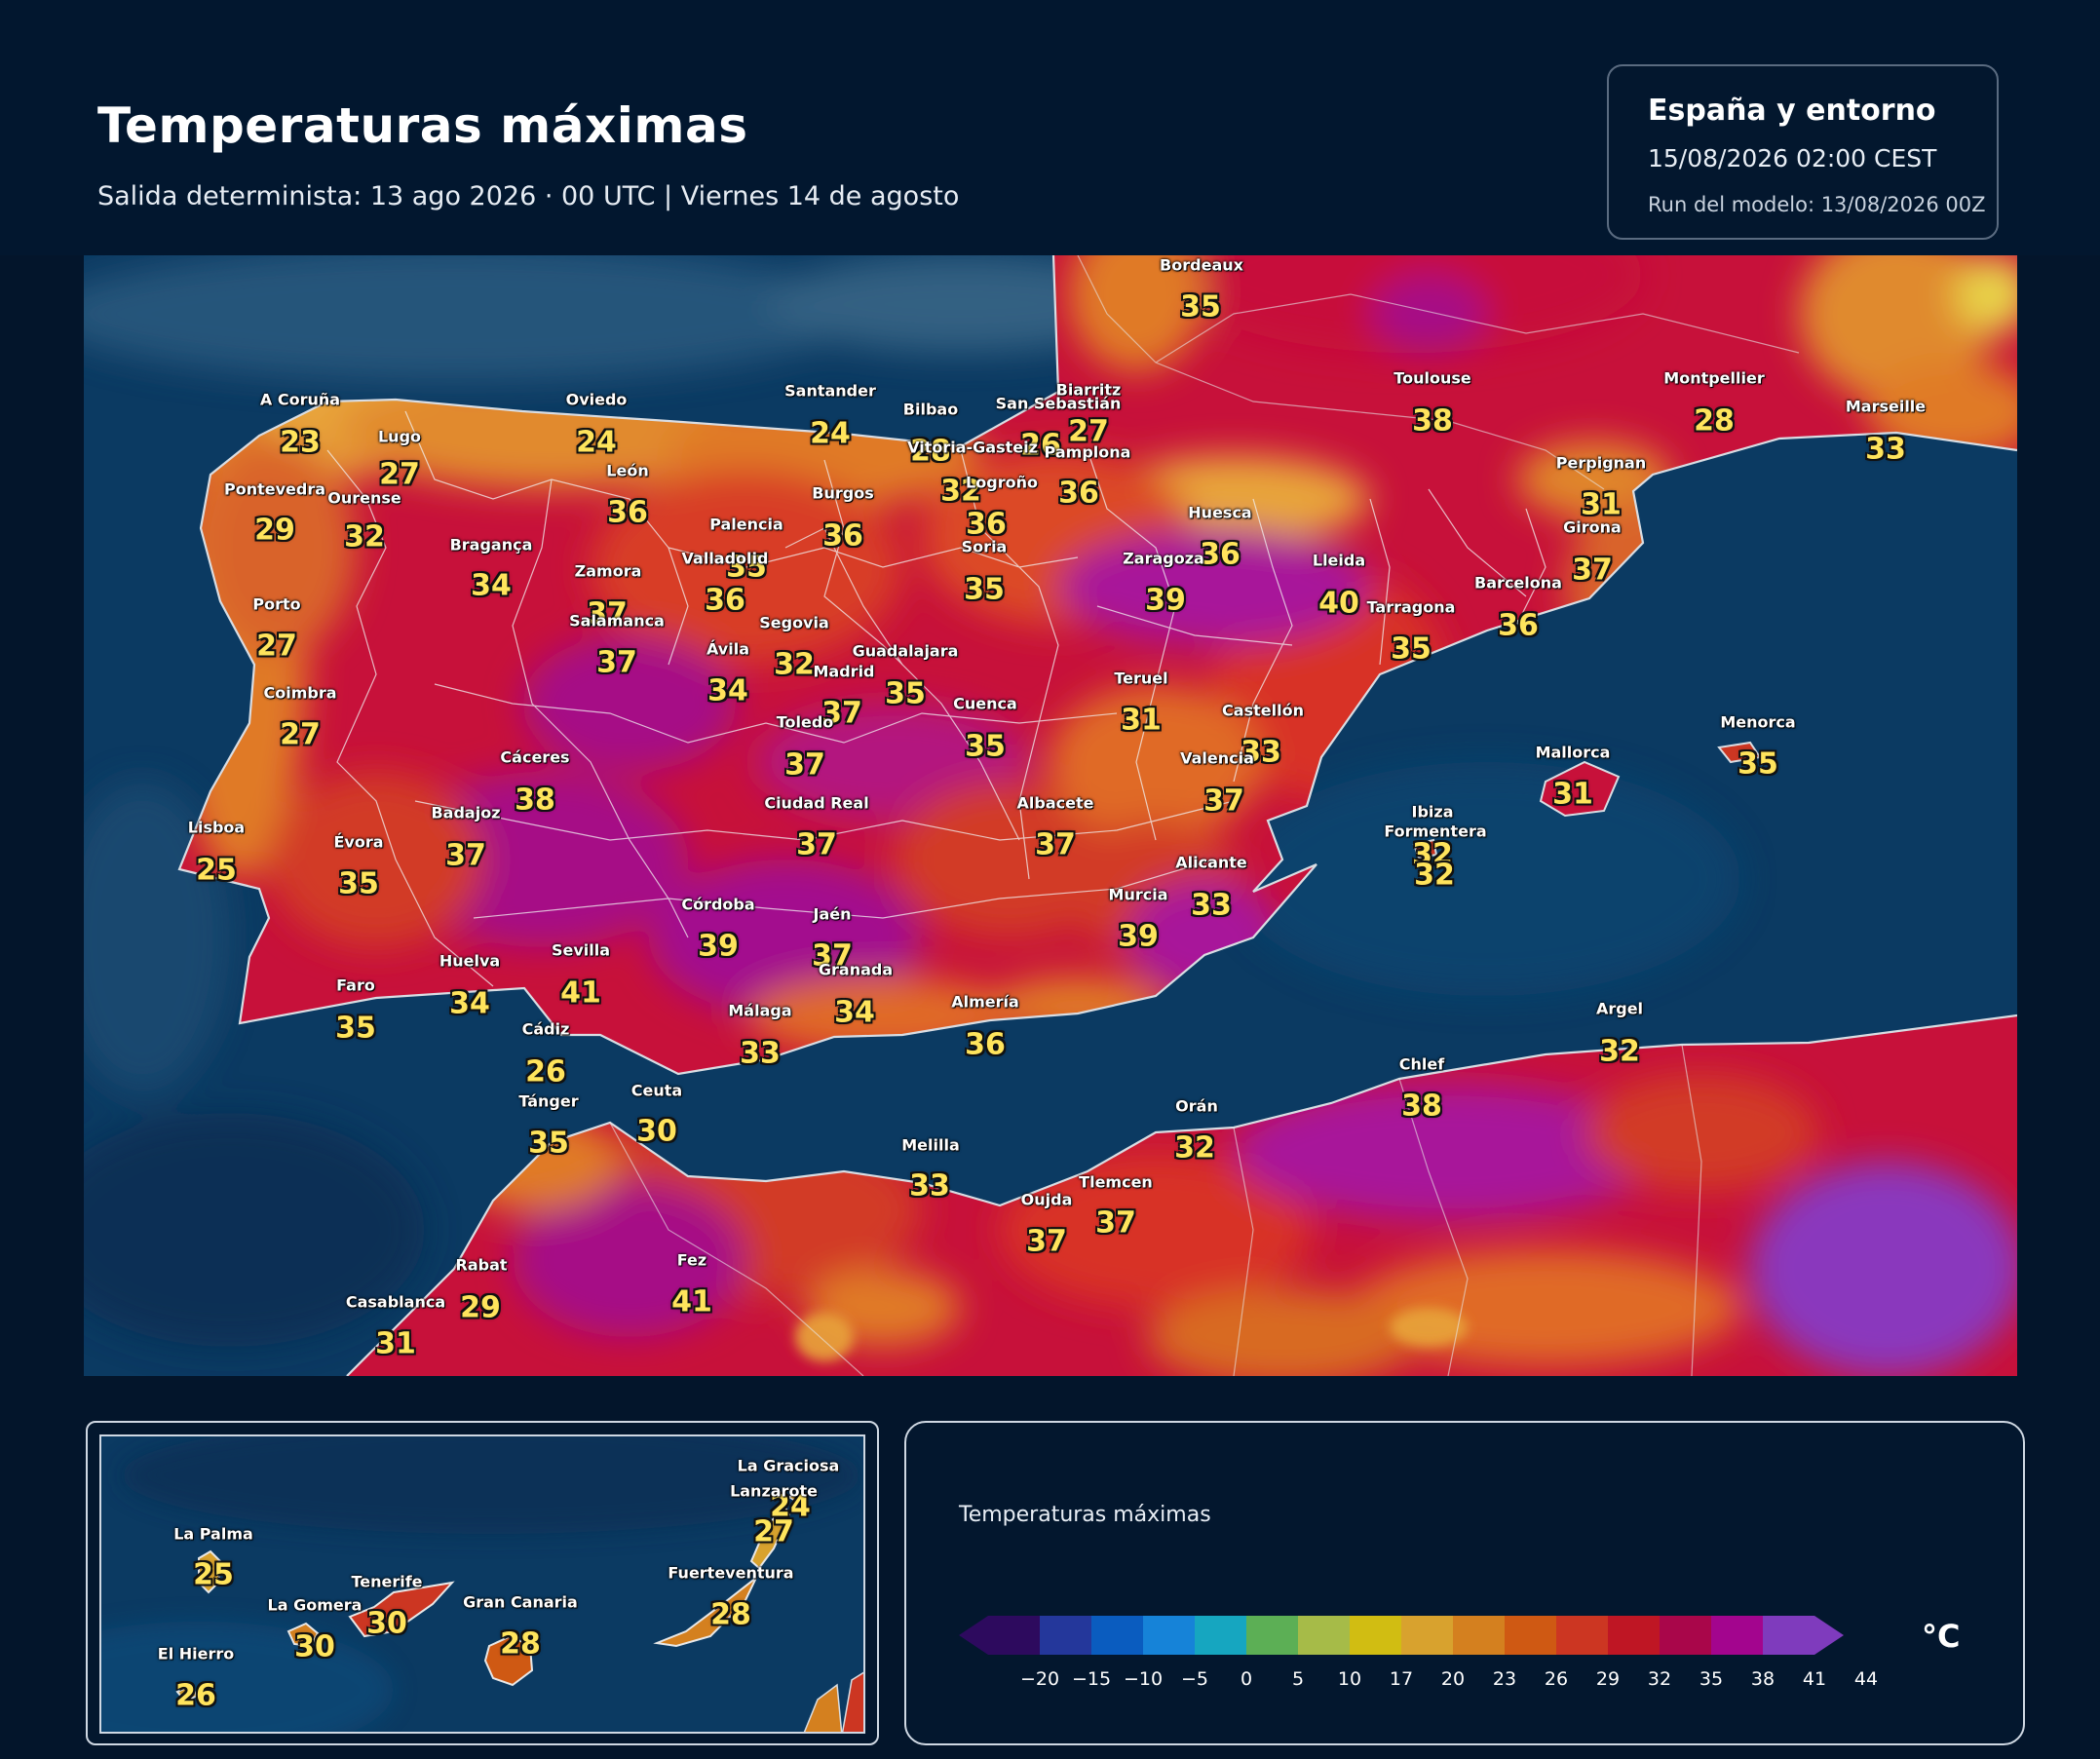 The width and height of the screenshot is (2100, 1759). Describe the element at coordinates (422, 126) in the screenshot. I see `page-title: Temperaturas máximas` at that location.